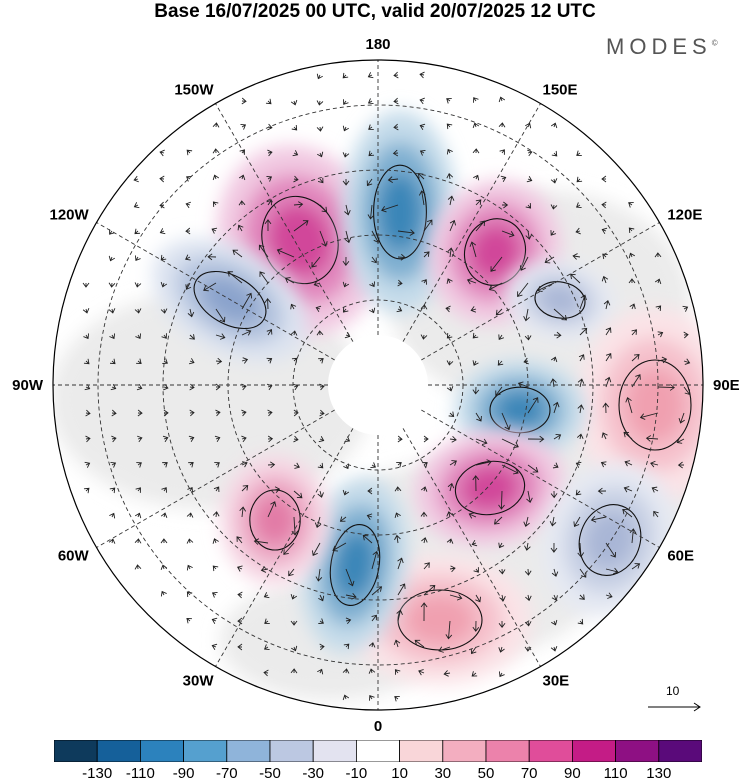  I want to click on longitude-label: 60W, so click(74, 556).